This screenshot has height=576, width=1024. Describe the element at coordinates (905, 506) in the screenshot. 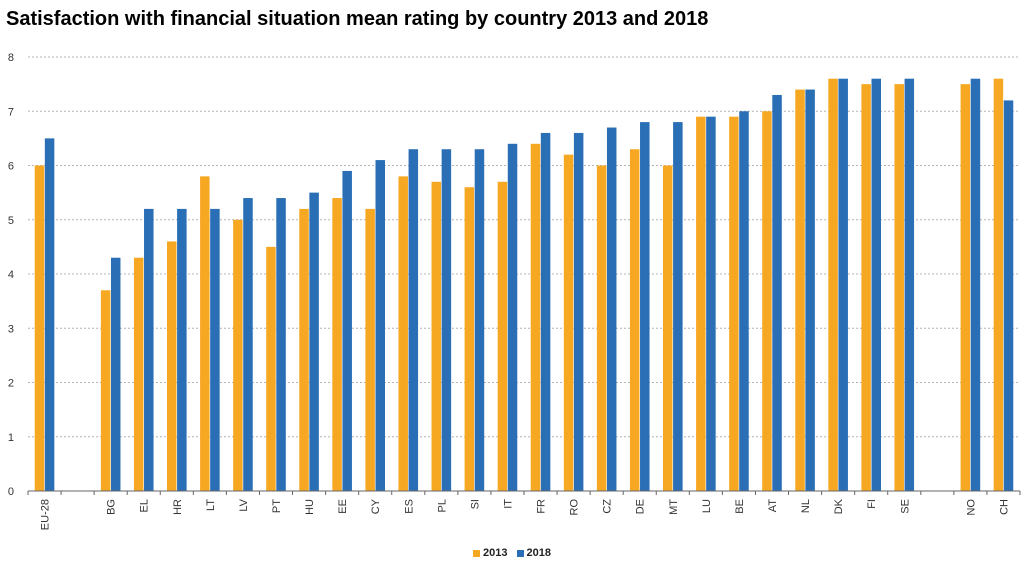

I see `x-tick-label: SE` at that location.